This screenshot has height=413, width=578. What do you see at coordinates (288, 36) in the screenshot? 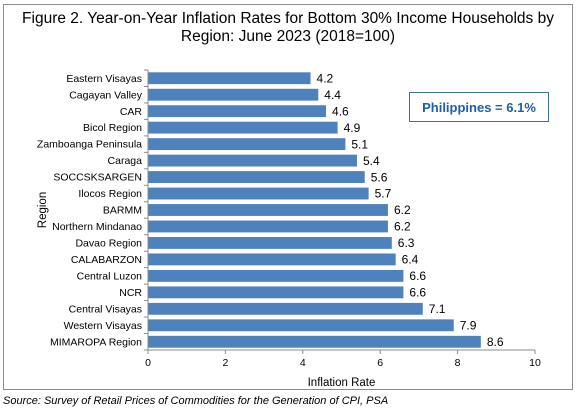
I see `chart-title-line-2: Region: June 2023 (2018=100)` at bounding box center [288, 36].